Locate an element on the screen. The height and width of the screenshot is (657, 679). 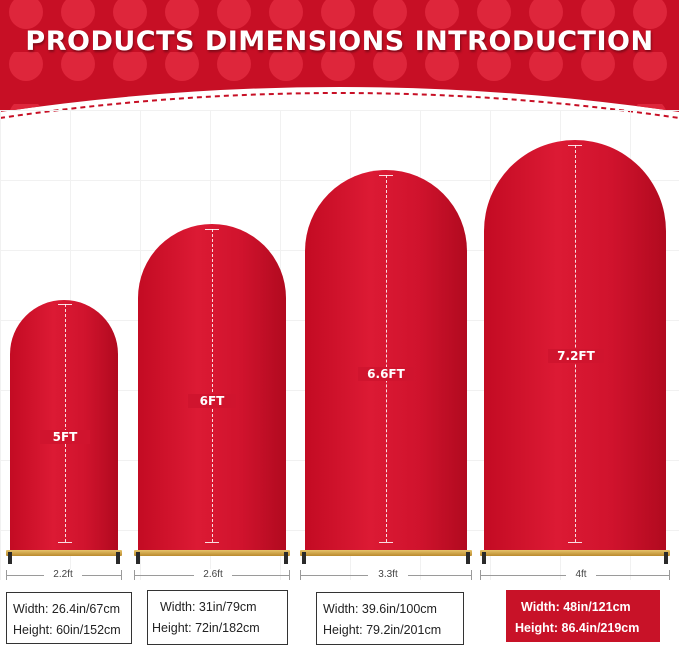
spec-box-5ft: Width: 26.4in/67cm Height: 60in/152cm is located at coordinates (69, 618).